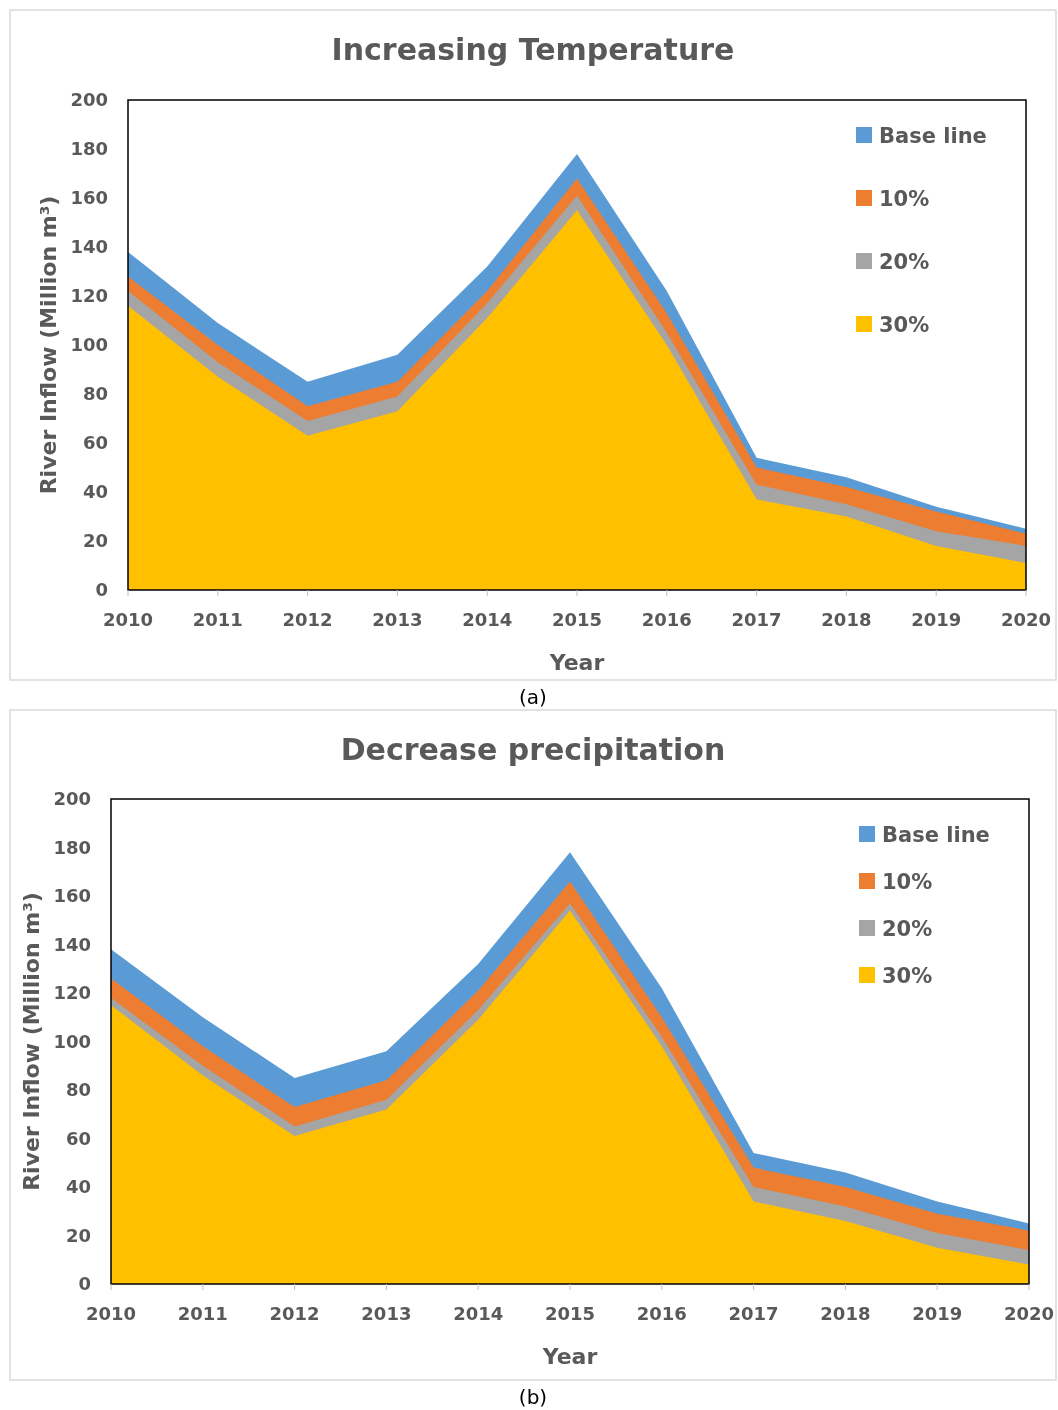  What do you see at coordinates (533, 49) in the screenshot?
I see `chart-title: Increasing Temperature` at bounding box center [533, 49].